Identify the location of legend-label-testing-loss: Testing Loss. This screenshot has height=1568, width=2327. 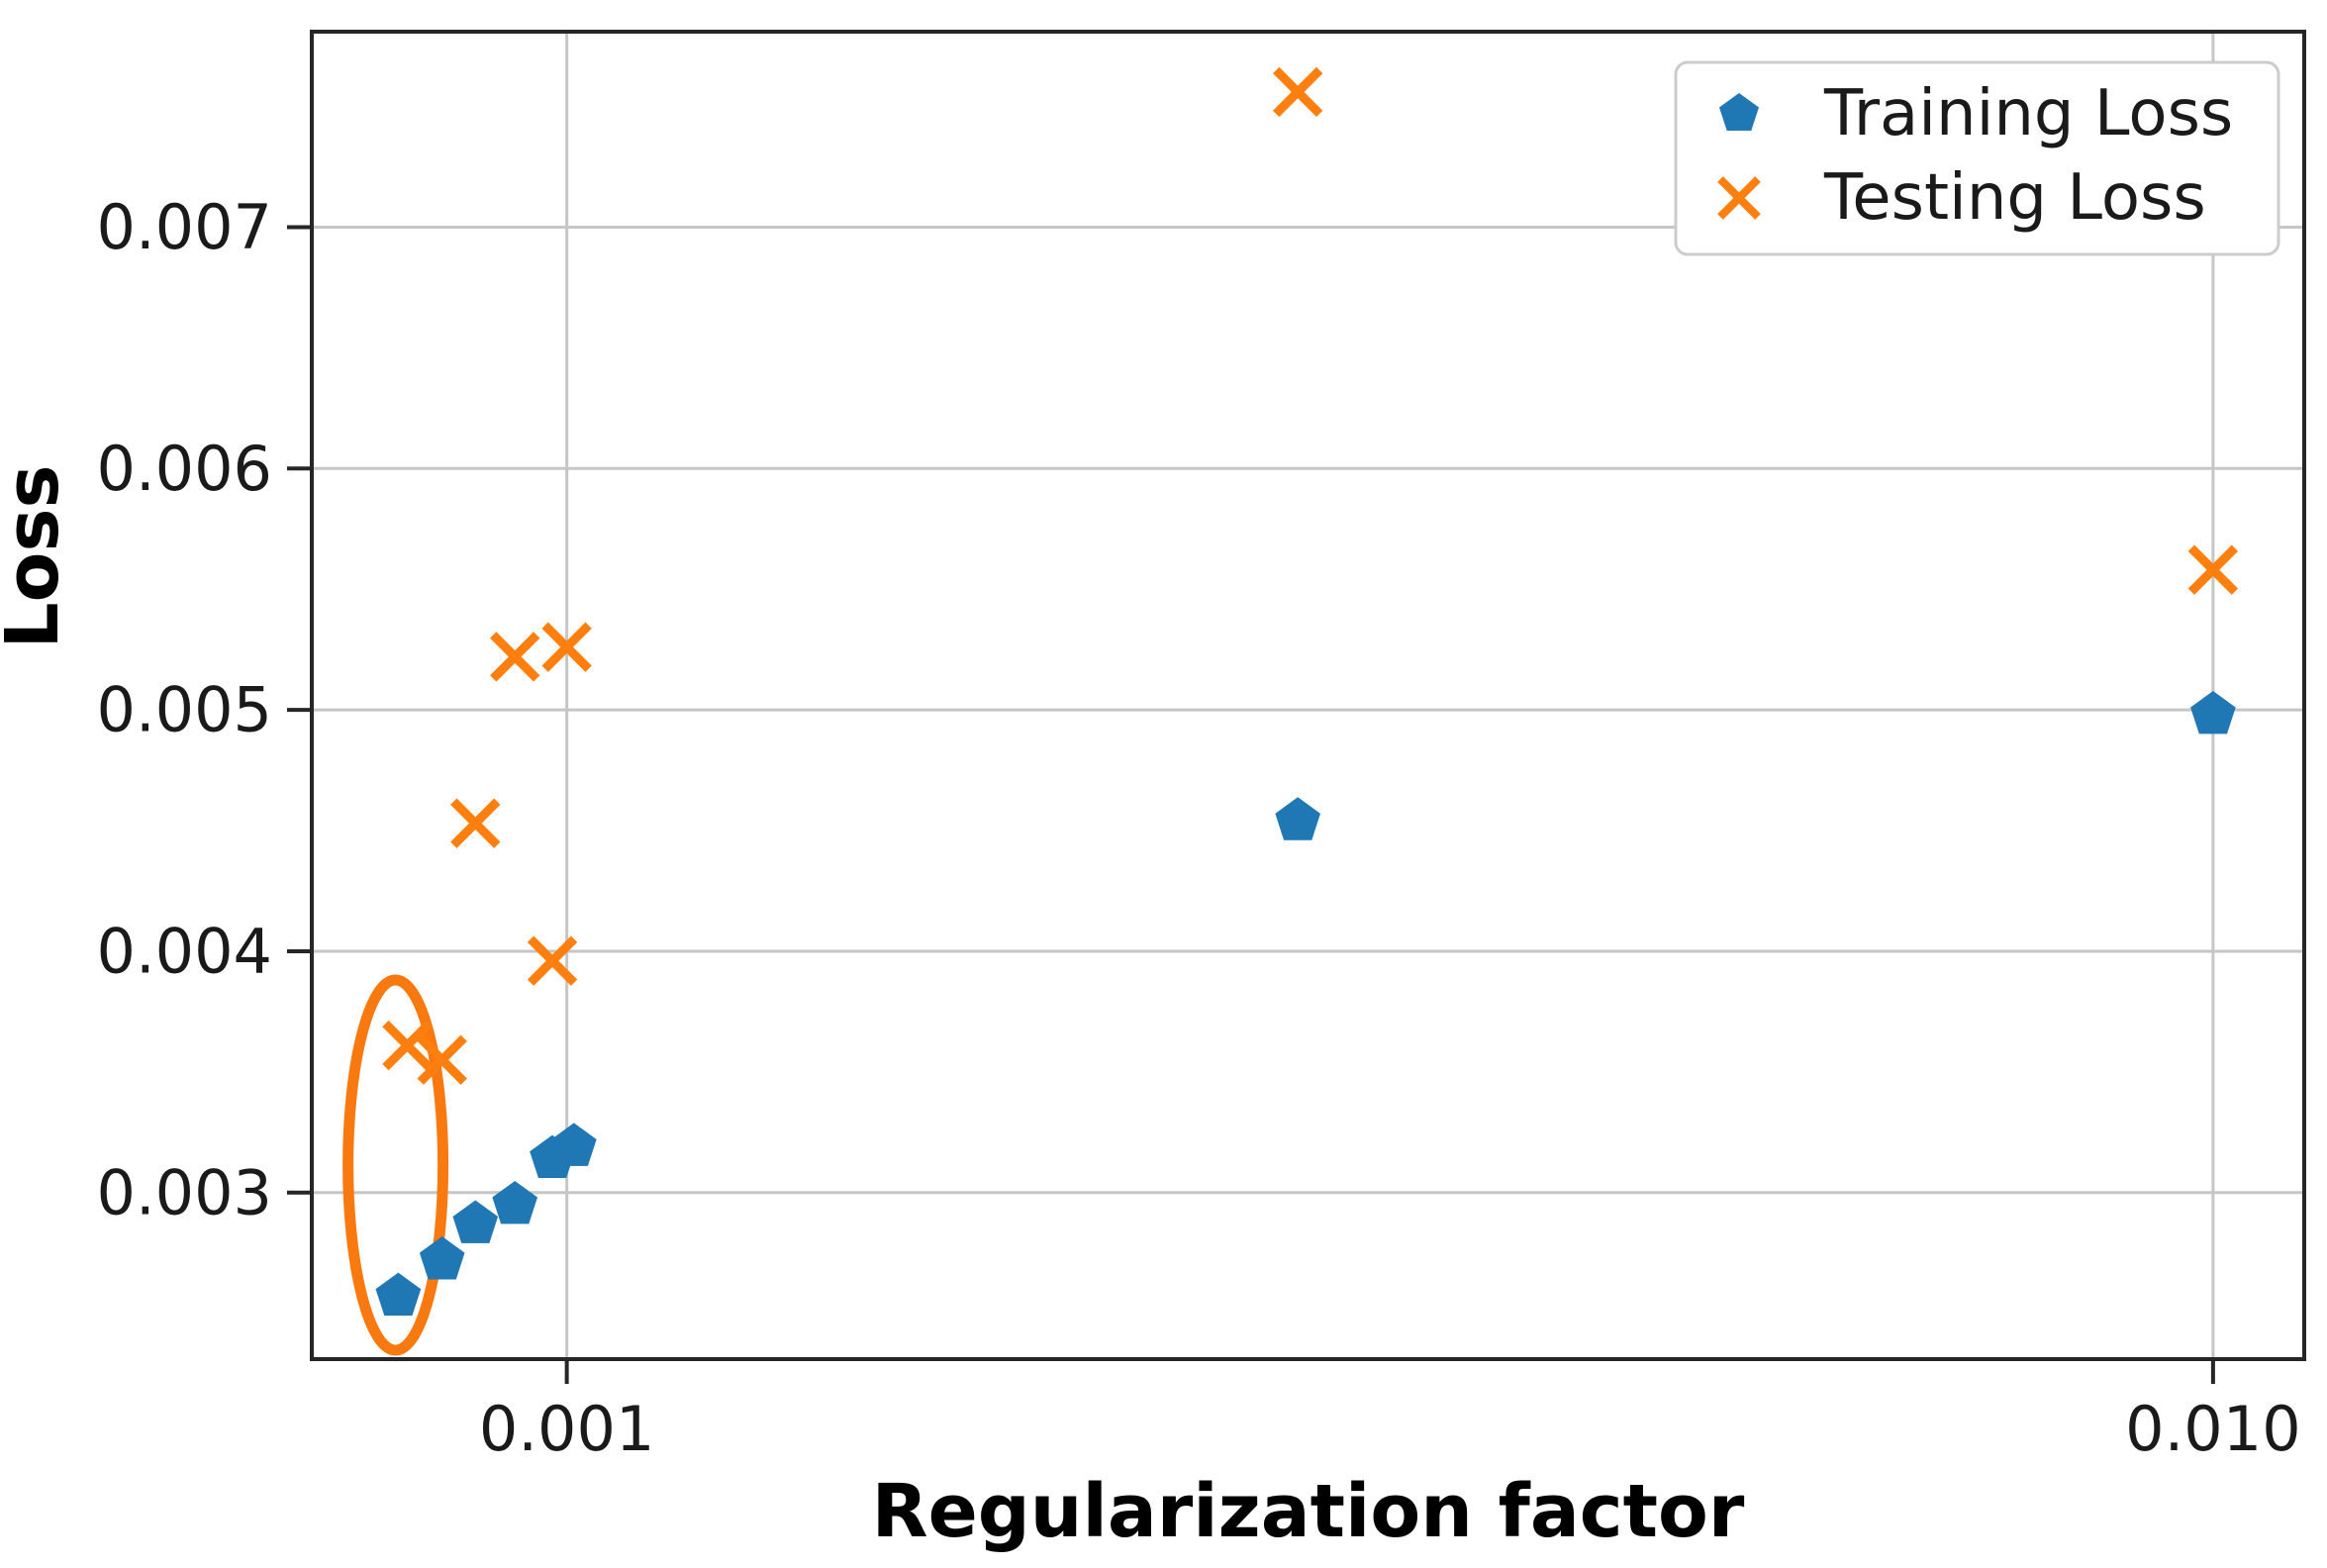
(2014, 198).